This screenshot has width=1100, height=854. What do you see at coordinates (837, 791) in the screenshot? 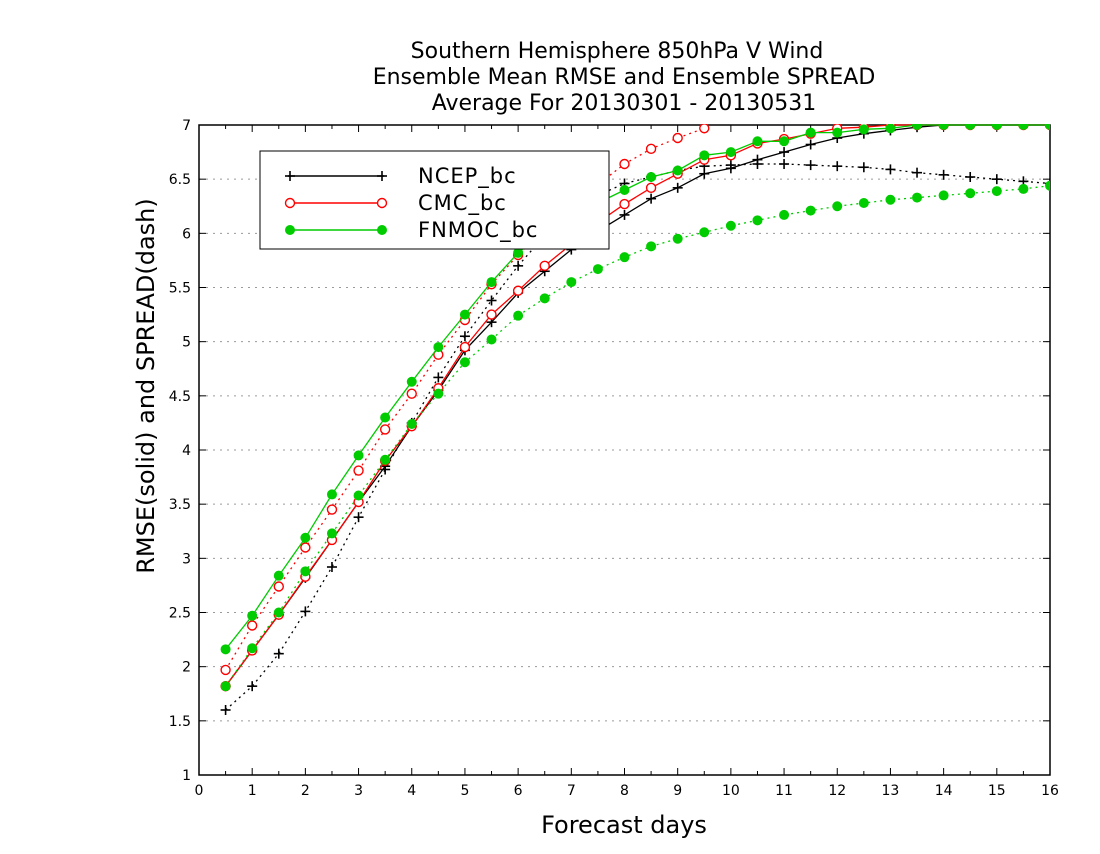
I see `x-tick-label: 12` at bounding box center [837, 791].